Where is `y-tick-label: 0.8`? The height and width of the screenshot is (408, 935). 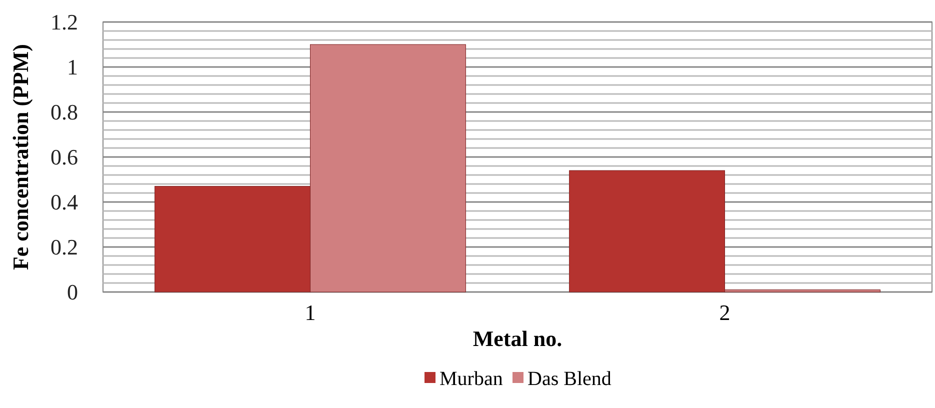
y-tick-label: 0.8 is located at coordinates (64, 112).